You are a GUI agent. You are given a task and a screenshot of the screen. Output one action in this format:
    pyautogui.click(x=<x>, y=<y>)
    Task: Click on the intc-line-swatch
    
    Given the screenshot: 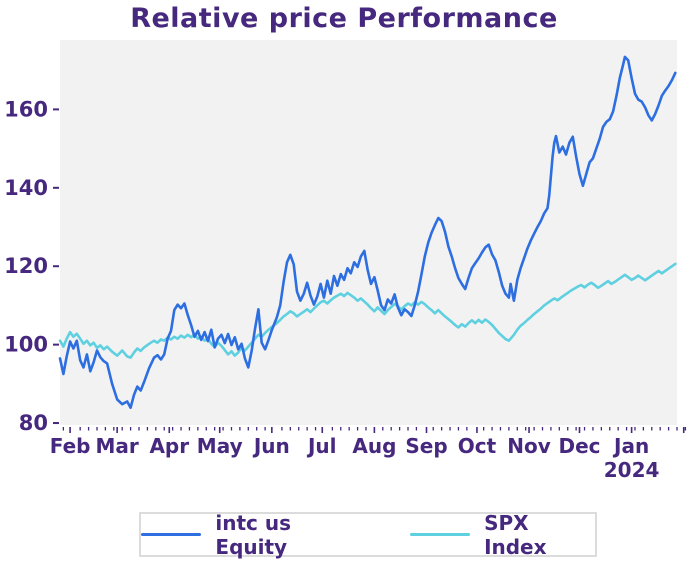 What is the action you would take?
    pyautogui.click(x=171, y=534)
    